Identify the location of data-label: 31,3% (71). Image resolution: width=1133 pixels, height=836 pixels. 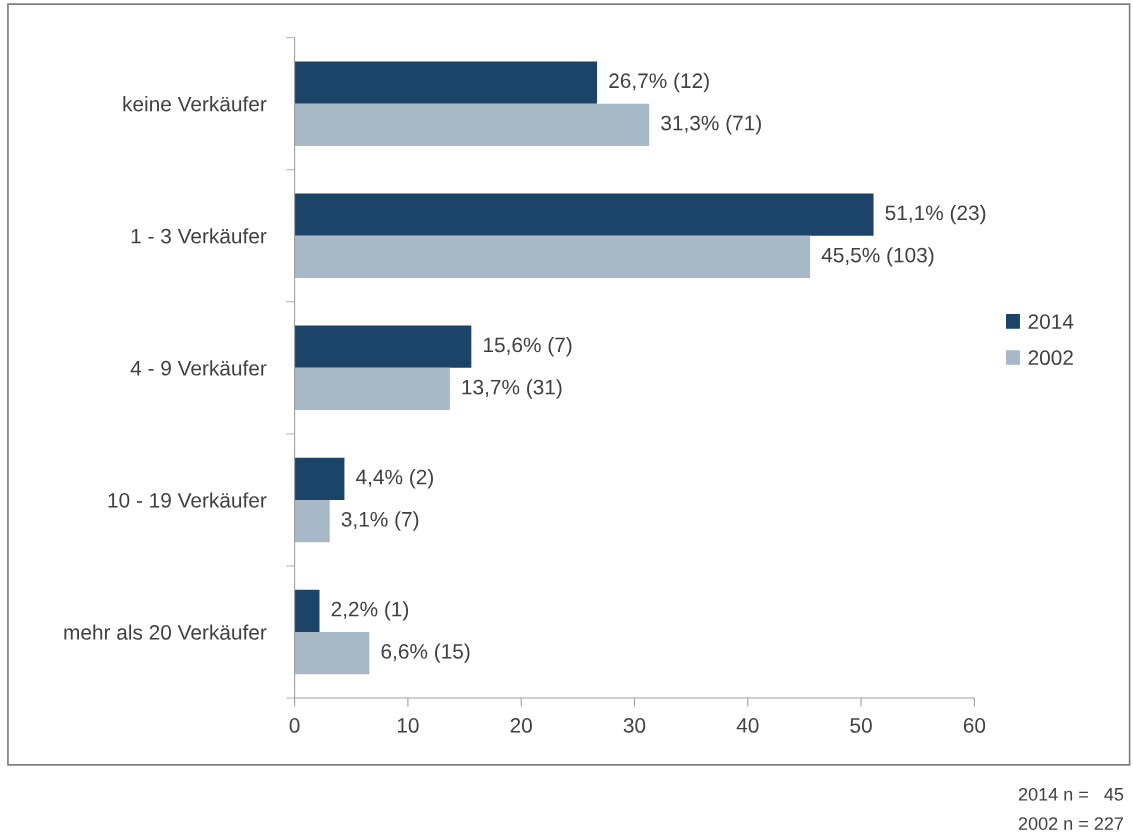
(711, 125).